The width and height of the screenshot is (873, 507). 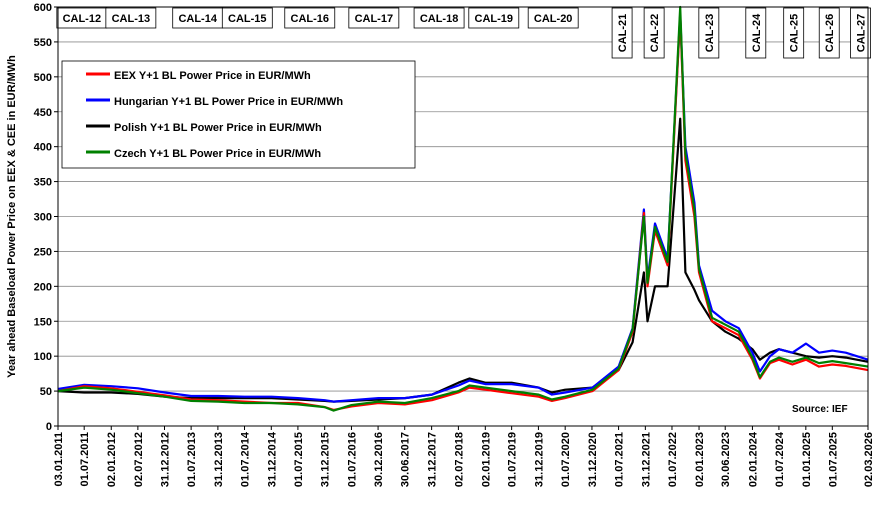 I want to click on y-axis: 0 50 100 150 200 250 300 350 400 450 500 550 600, so click(x=46, y=217).